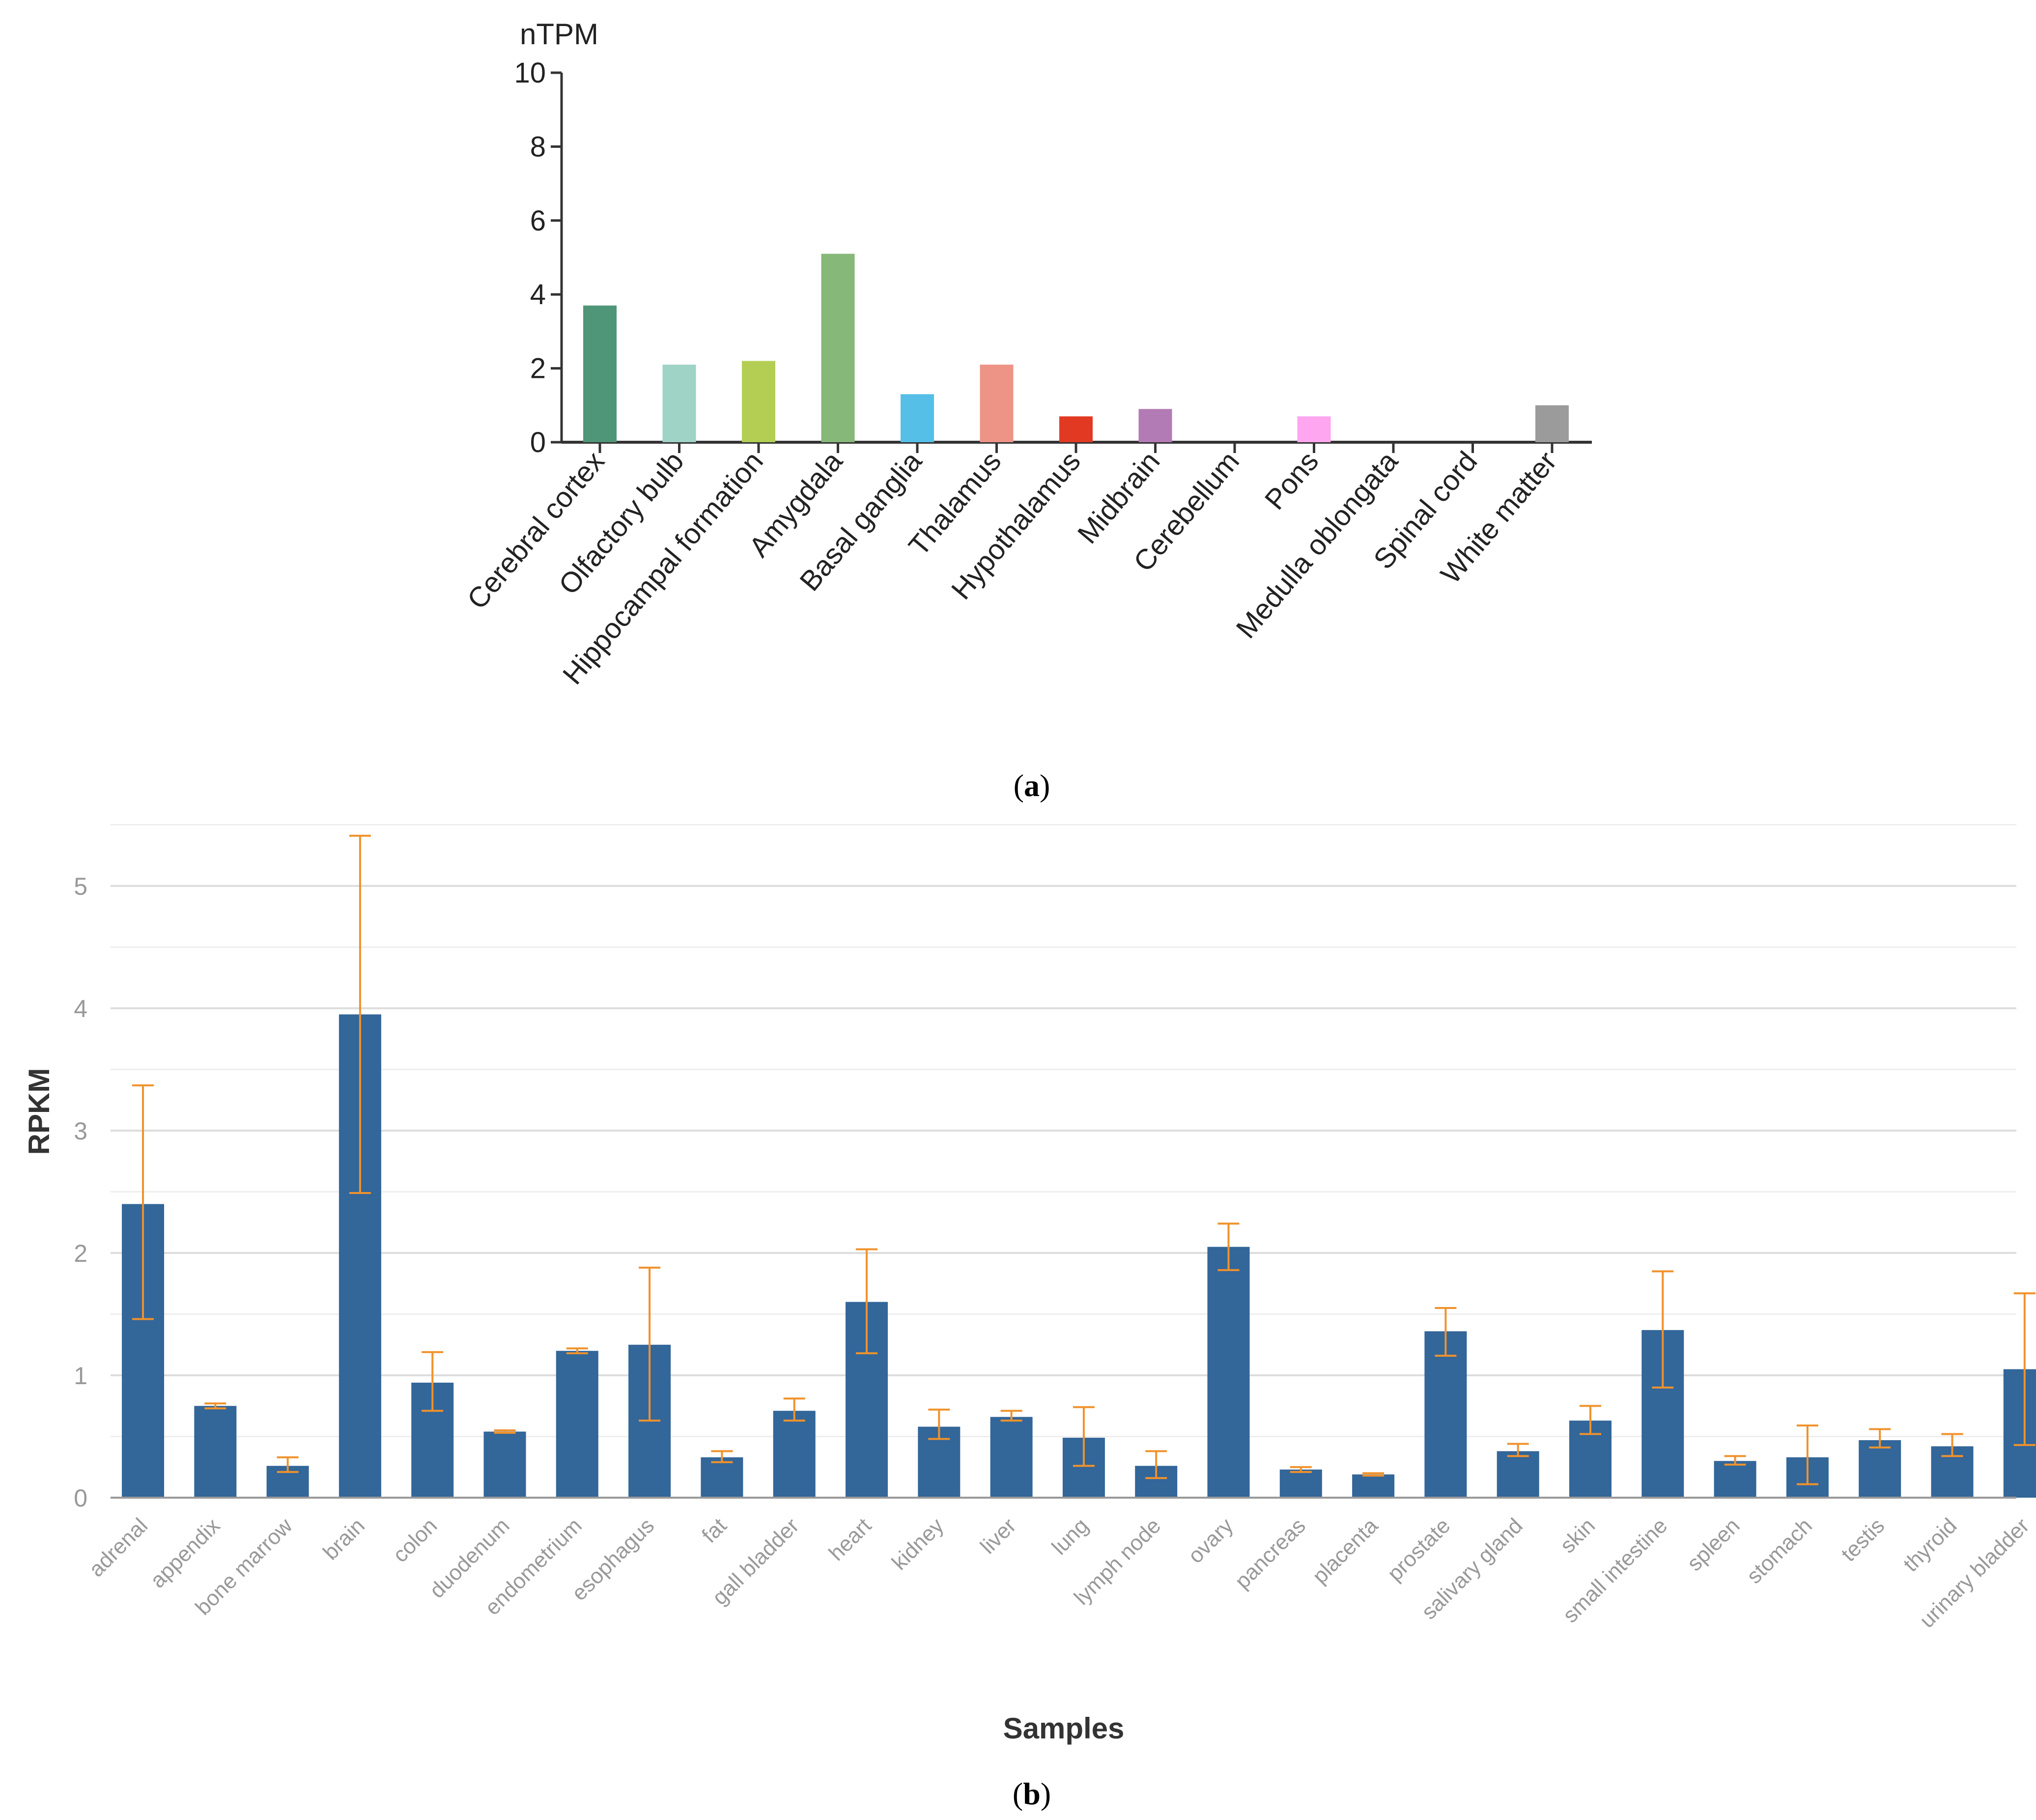 This screenshot has width=2036, height=1820. I want to click on bar-duodenum, so click(504, 1464).